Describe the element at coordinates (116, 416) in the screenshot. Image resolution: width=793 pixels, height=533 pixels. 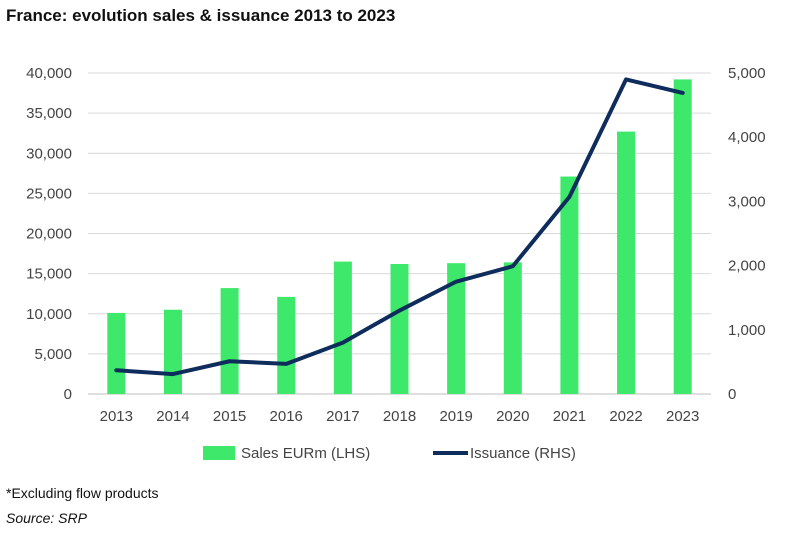
I see `x-tick-label: 2013` at that location.